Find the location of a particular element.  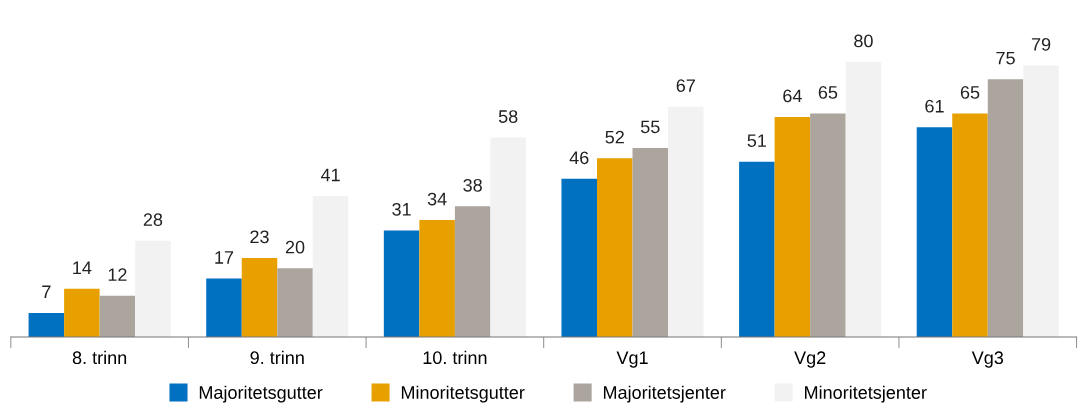

data-label: 51 is located at coordinates (757, 140).